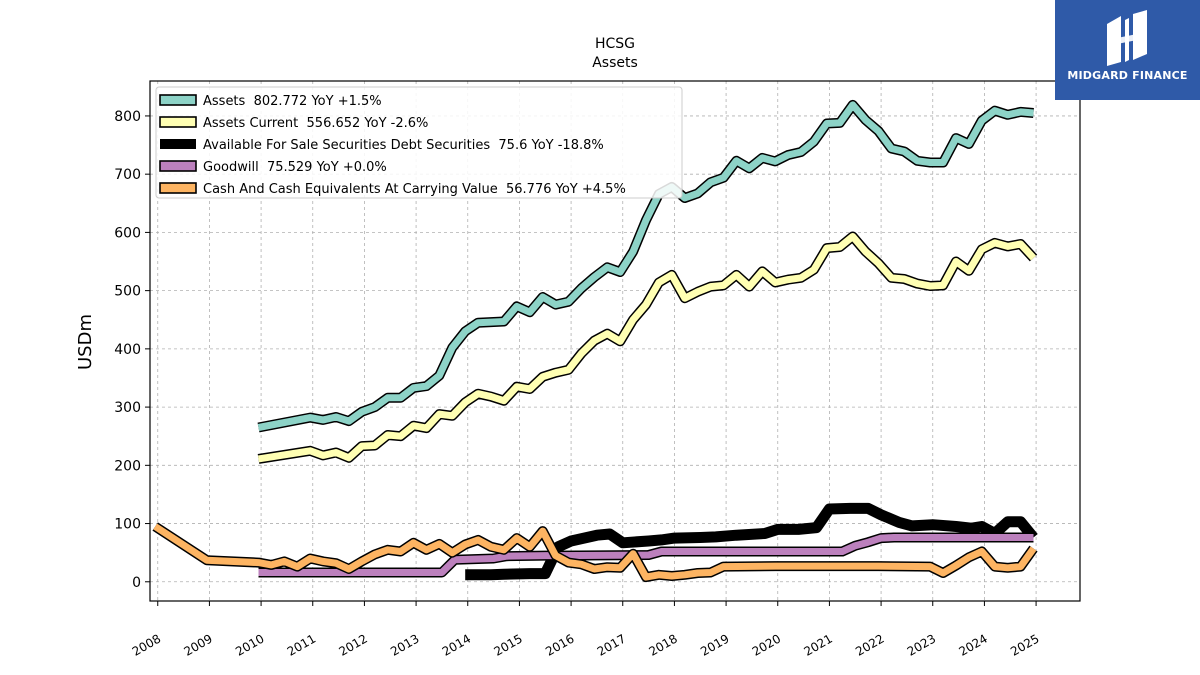  Describe the element at coordinates (127, 408) in the screenshot. I see `y-tick-label: 300` at that location.